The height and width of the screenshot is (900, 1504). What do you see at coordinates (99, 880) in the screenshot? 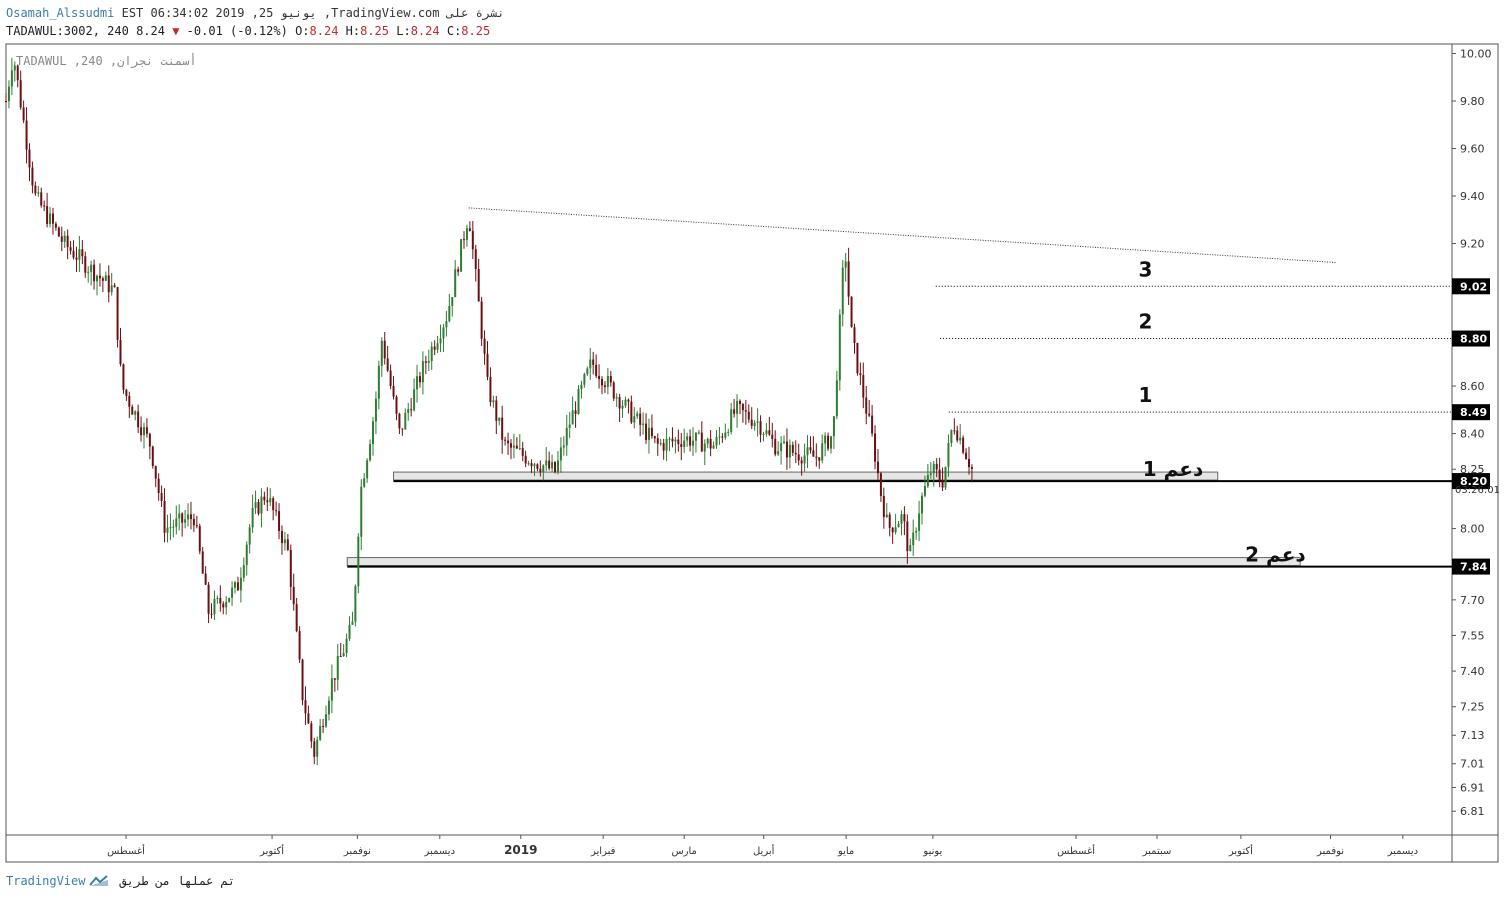
I see `tradingview-logo-icon` at bounding box center [99, 880].